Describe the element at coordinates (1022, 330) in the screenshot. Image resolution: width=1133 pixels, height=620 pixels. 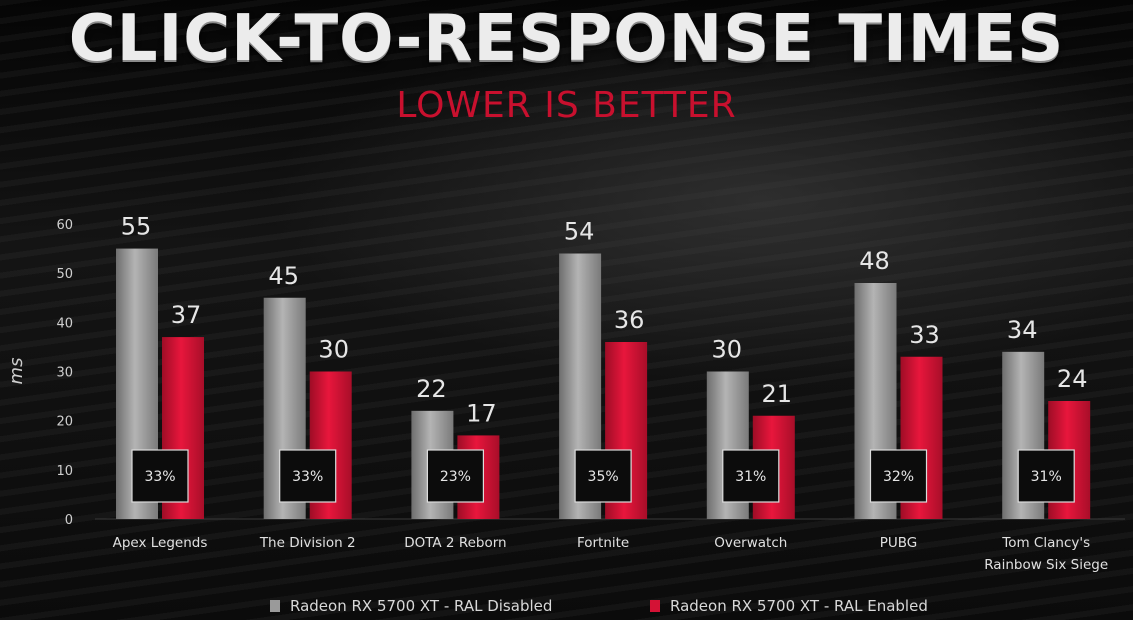
I see `data-label-disabled: 34` at that location.